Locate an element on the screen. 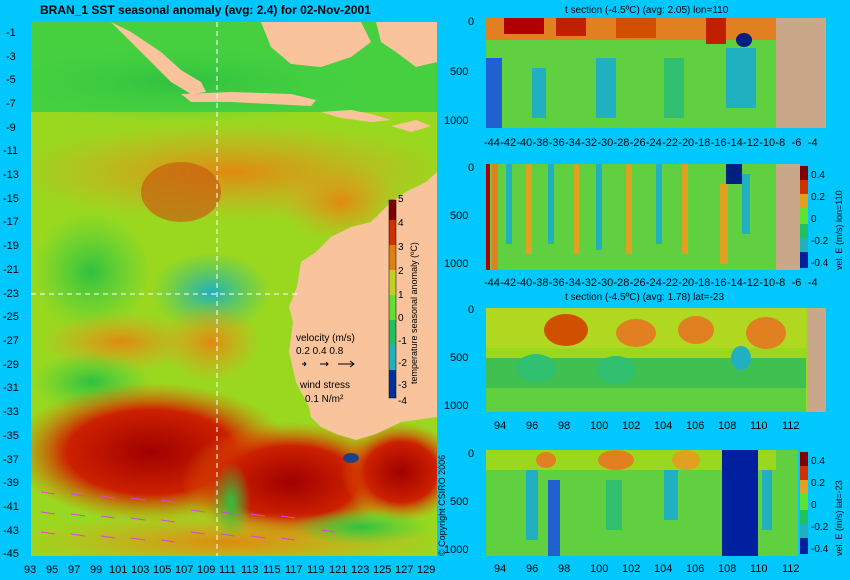 Image resolution: width=850 pixels, height=580 pixels. panel4-x-tick: 100 is located at coordinates (599, 569).